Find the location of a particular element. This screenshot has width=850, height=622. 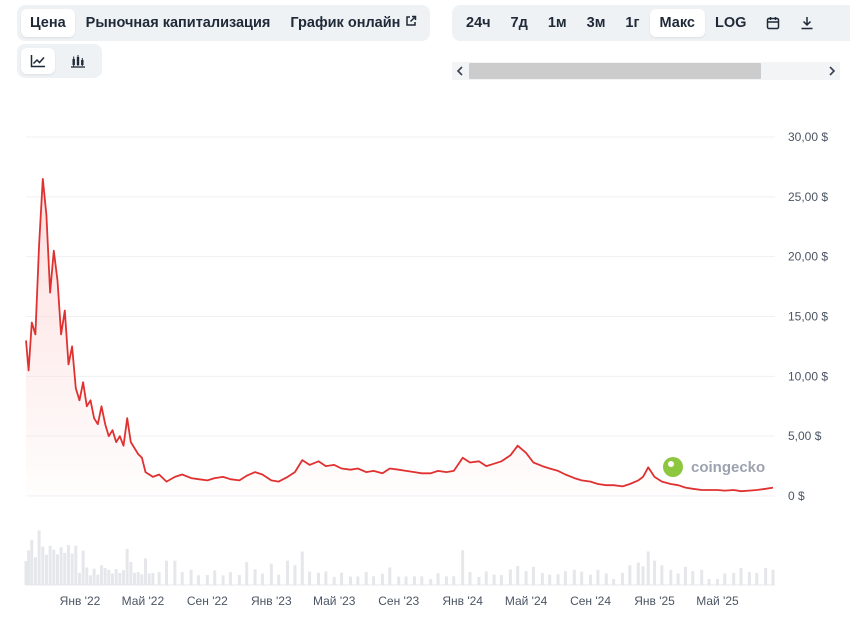

range-scrollbar is located at coordinates (646, 71).